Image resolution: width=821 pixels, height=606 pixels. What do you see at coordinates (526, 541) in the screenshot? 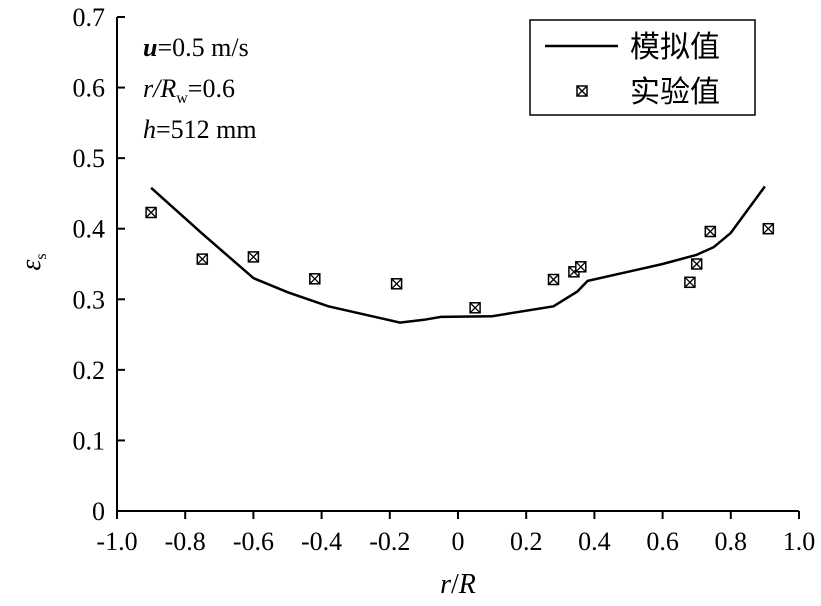
I see `x-tick-label: 0.2` at bounding box center [526, 541].